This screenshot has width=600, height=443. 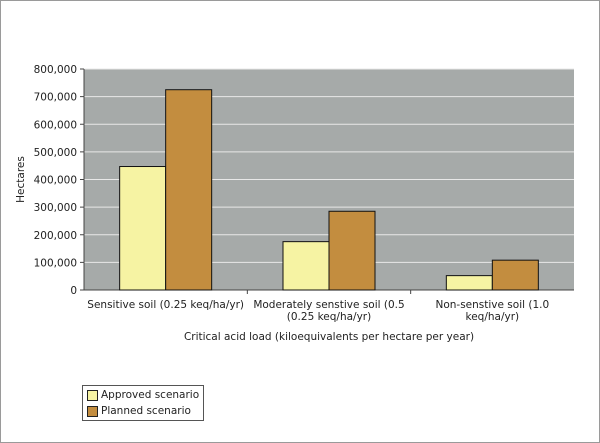 What do you see at coordinates (21, 179) in the screenshot?
I see `y-axis-title: Hectares` at bounding box center [21, 179].